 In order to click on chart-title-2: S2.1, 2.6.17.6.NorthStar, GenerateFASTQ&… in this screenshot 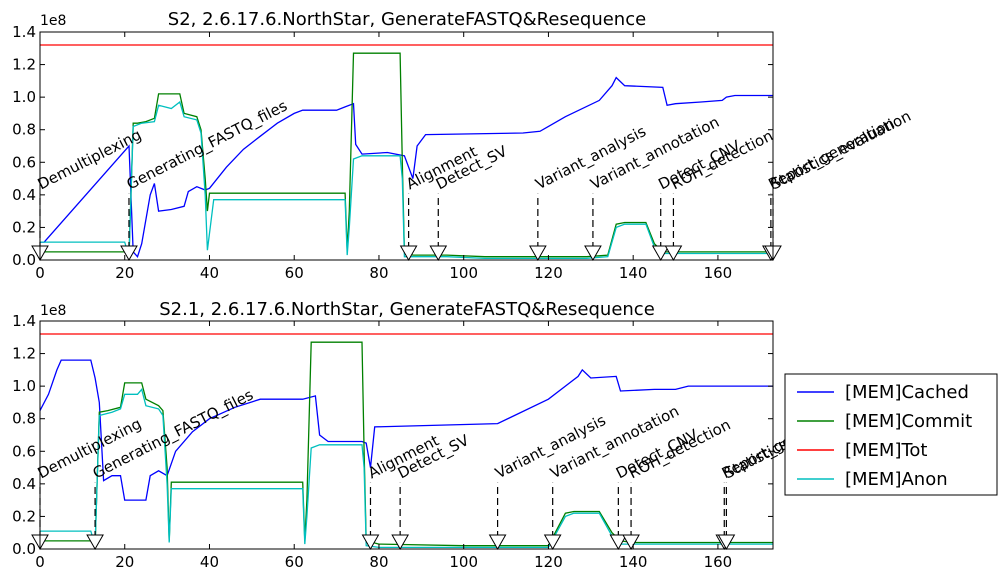, I will do `click(407, 309)`.